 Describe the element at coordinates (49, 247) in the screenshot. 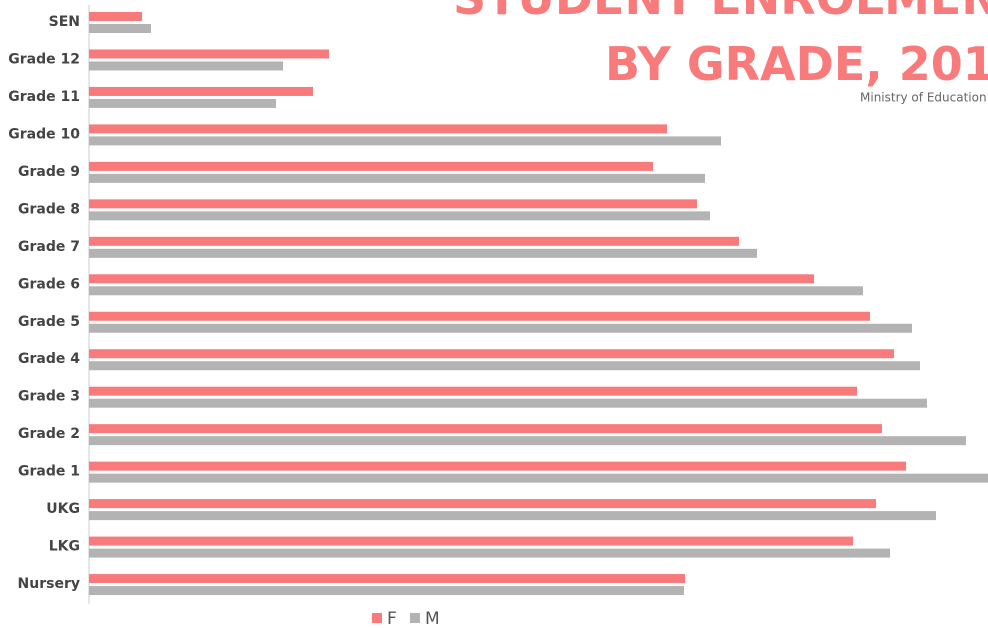

I see `y-tick-label: Grade 7` at that location.